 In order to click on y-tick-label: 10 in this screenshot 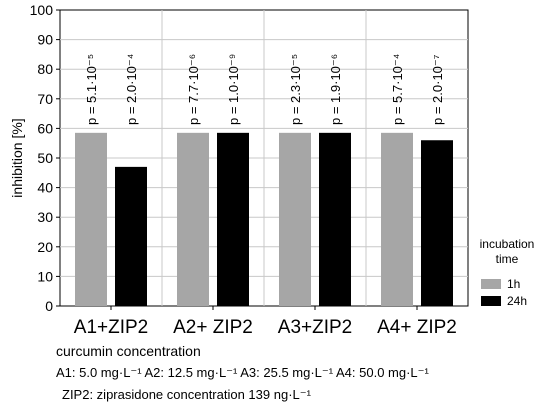, I will do `click(45, 276)`.